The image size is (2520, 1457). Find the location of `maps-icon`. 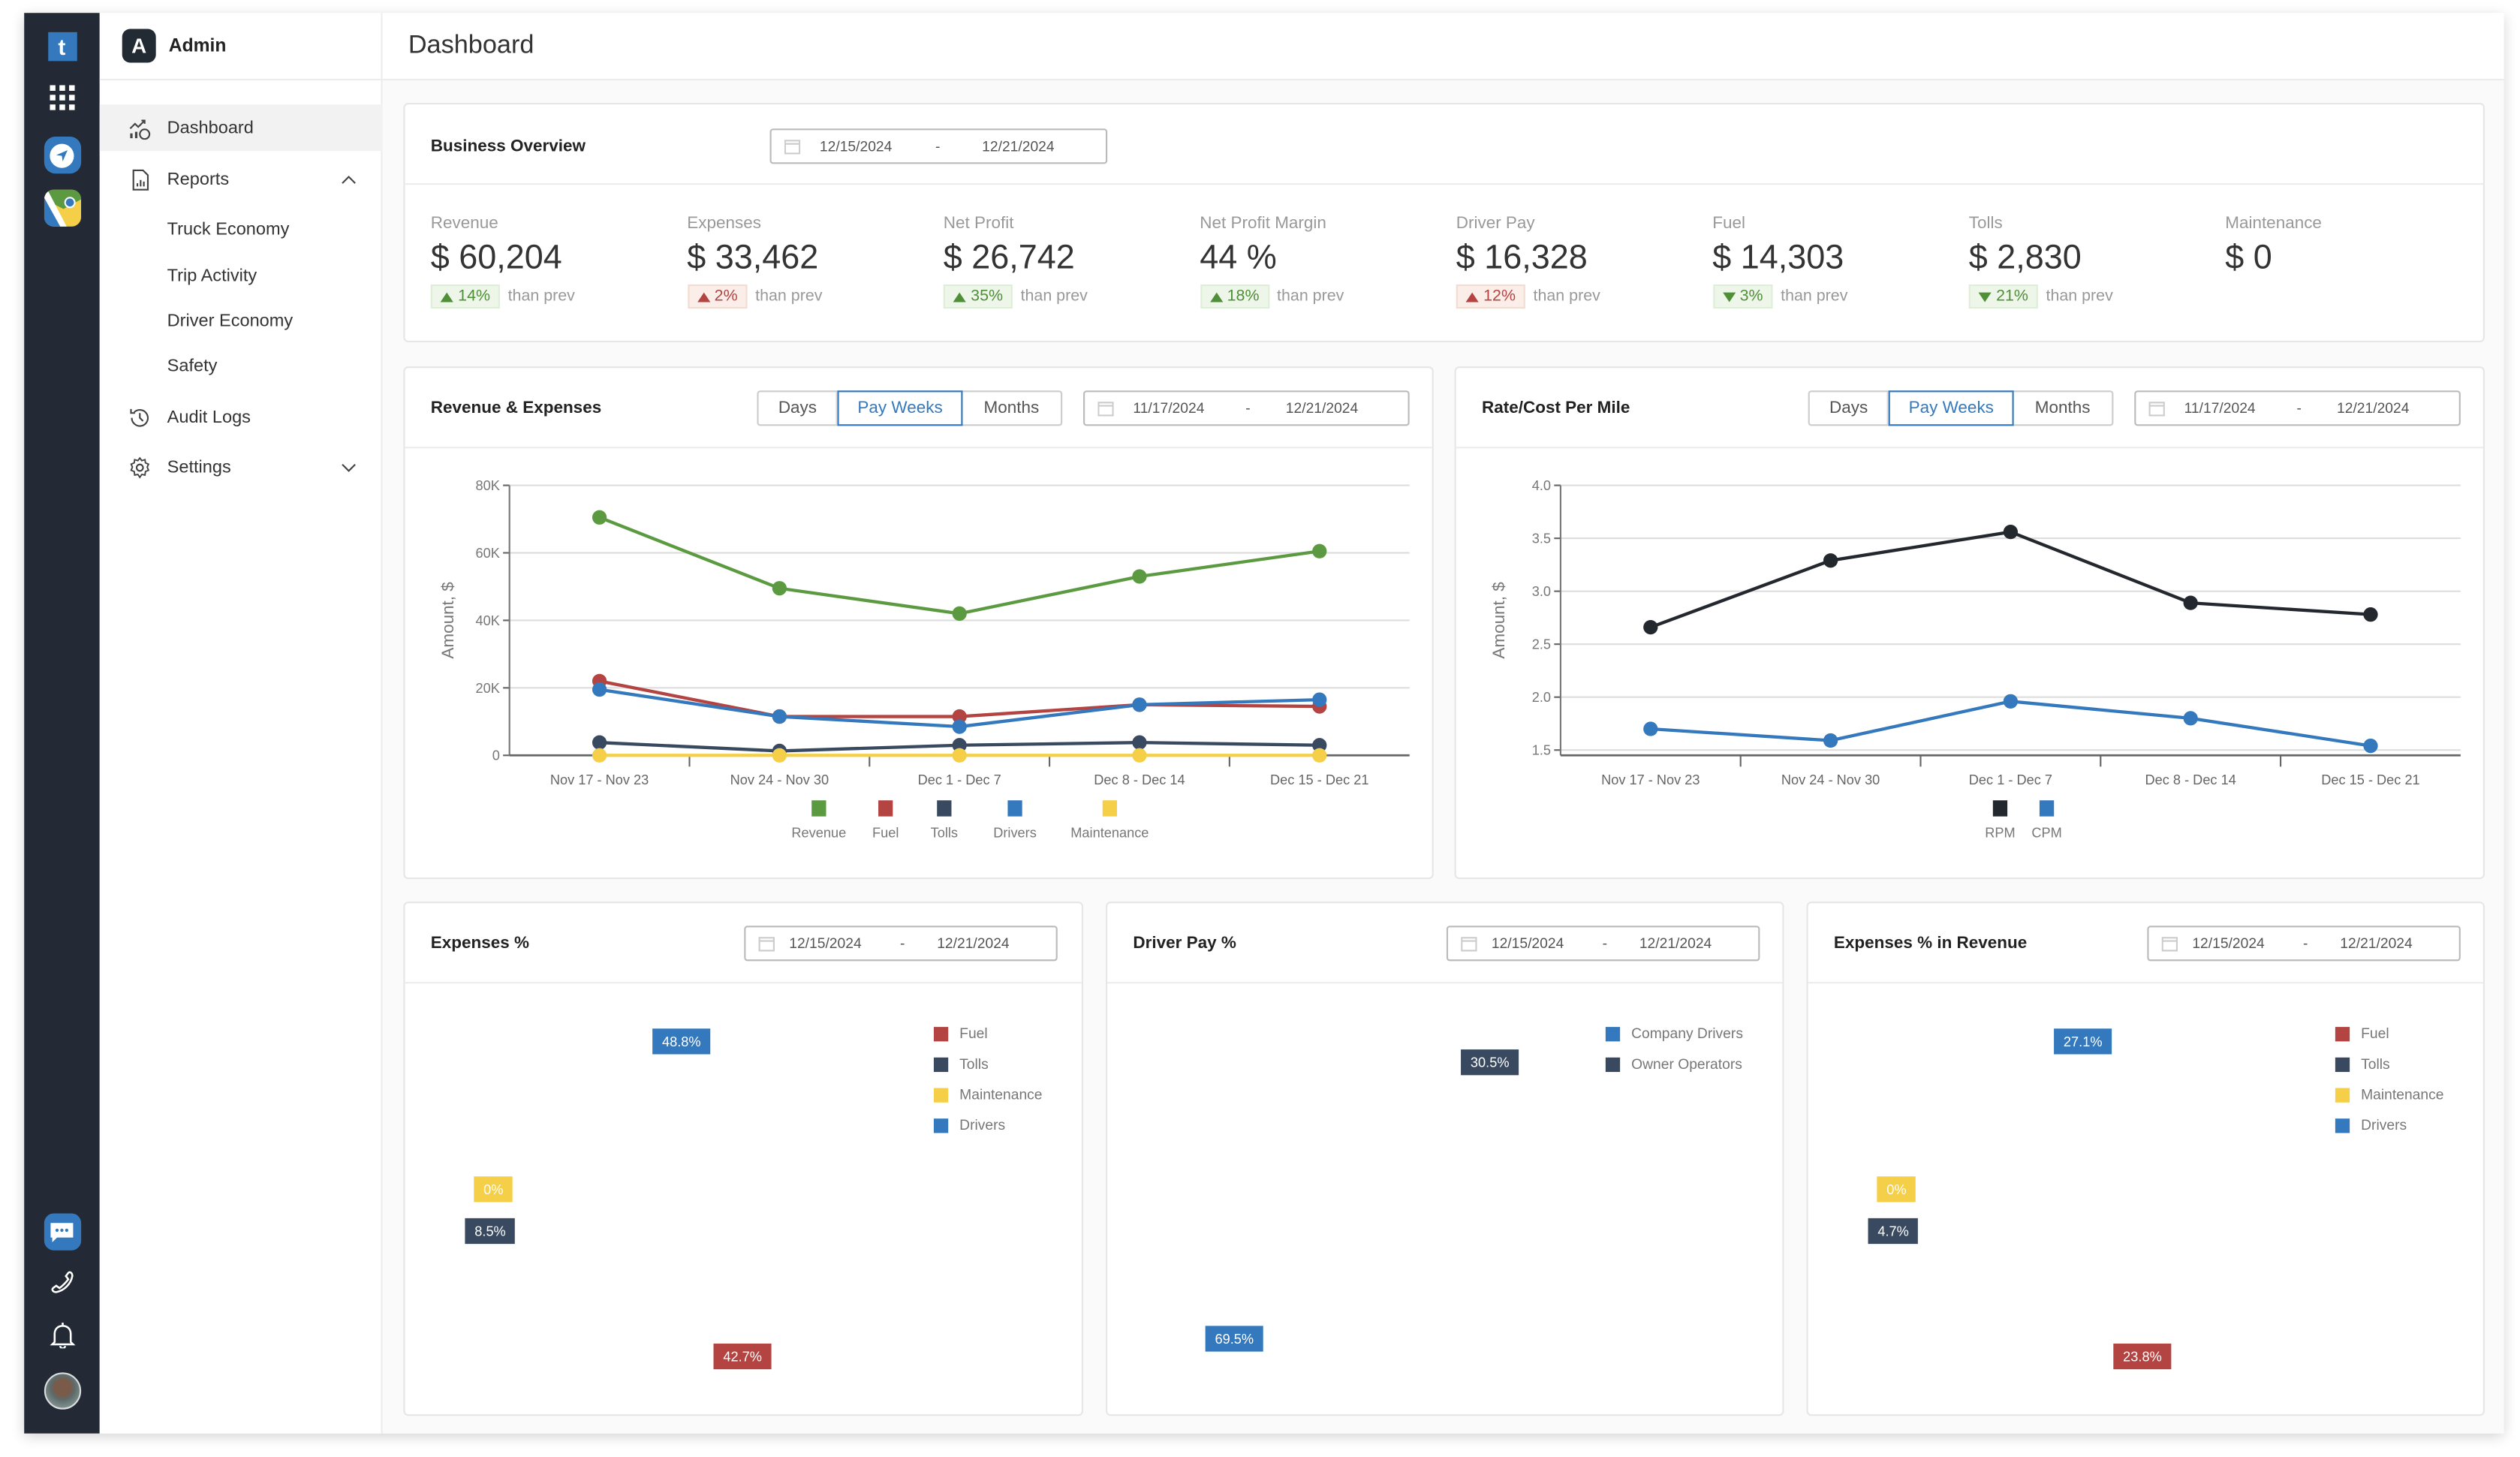

maps-icon is located at coordinates (62, 208).